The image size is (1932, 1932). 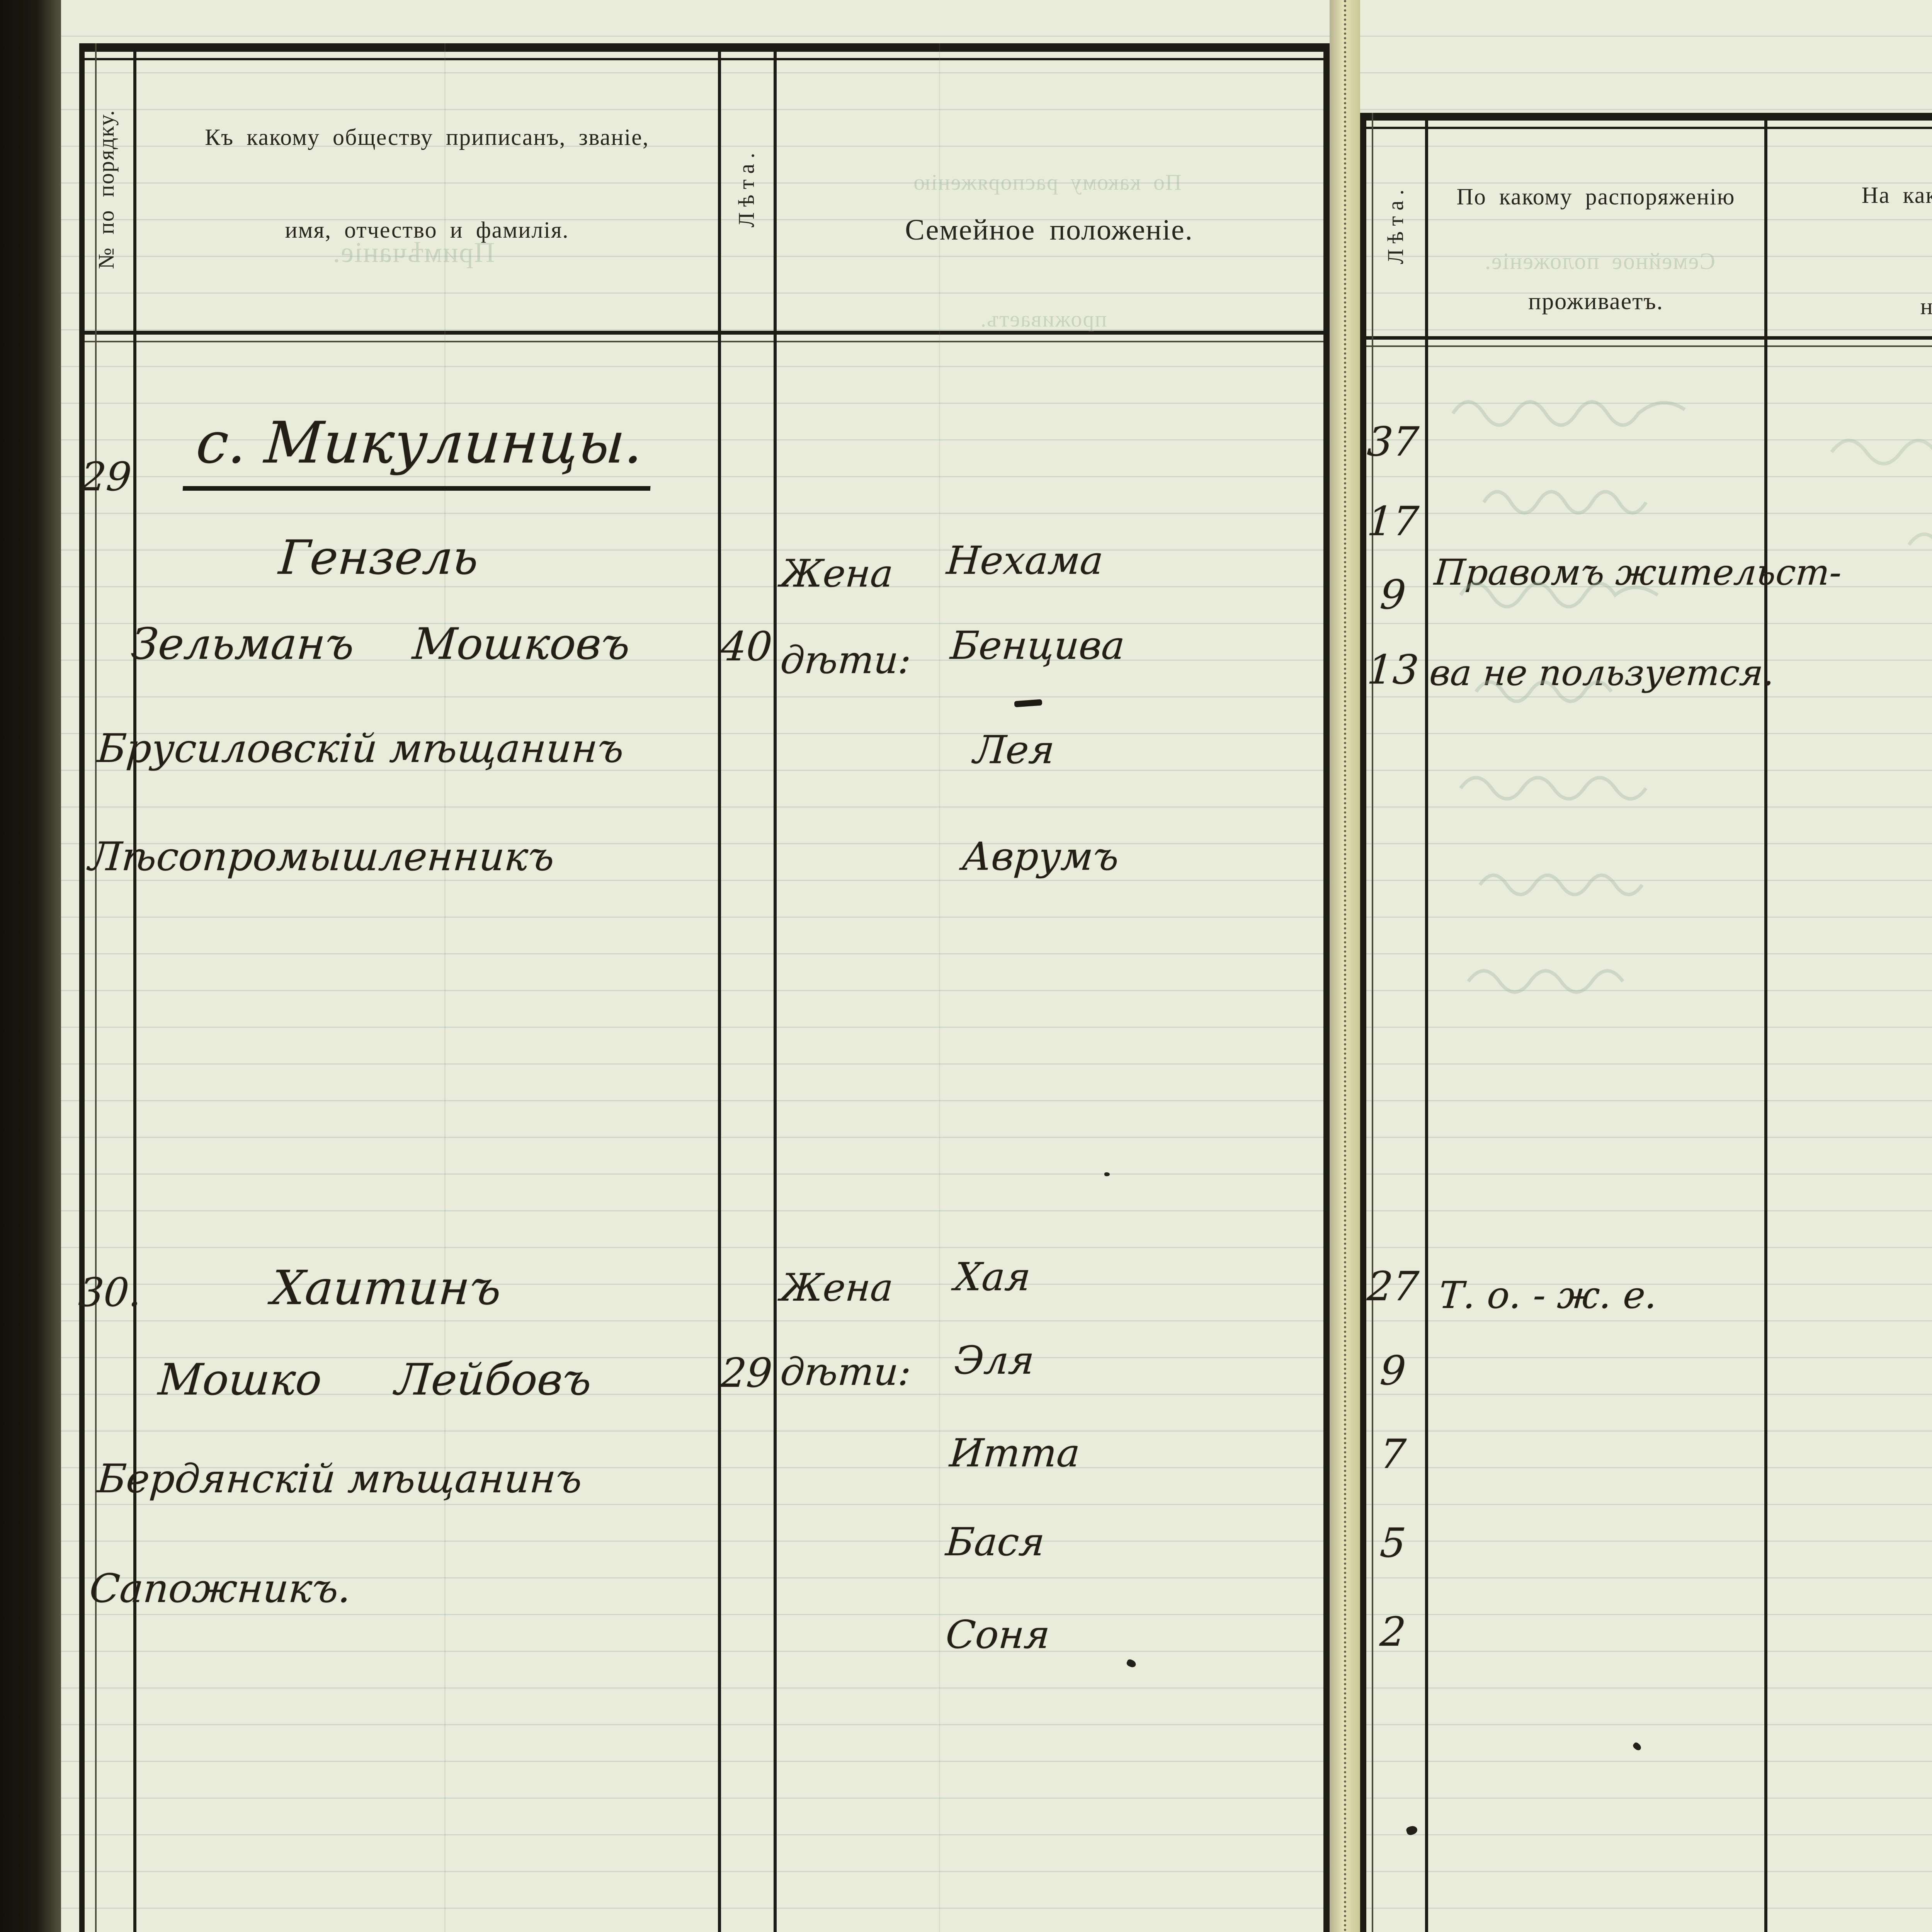 What do you see at coordinates (339, 1479) in the screenshot?
I see `entry-status: Бердянскій мѣщанинъ` at bounding box center [339, 1479].